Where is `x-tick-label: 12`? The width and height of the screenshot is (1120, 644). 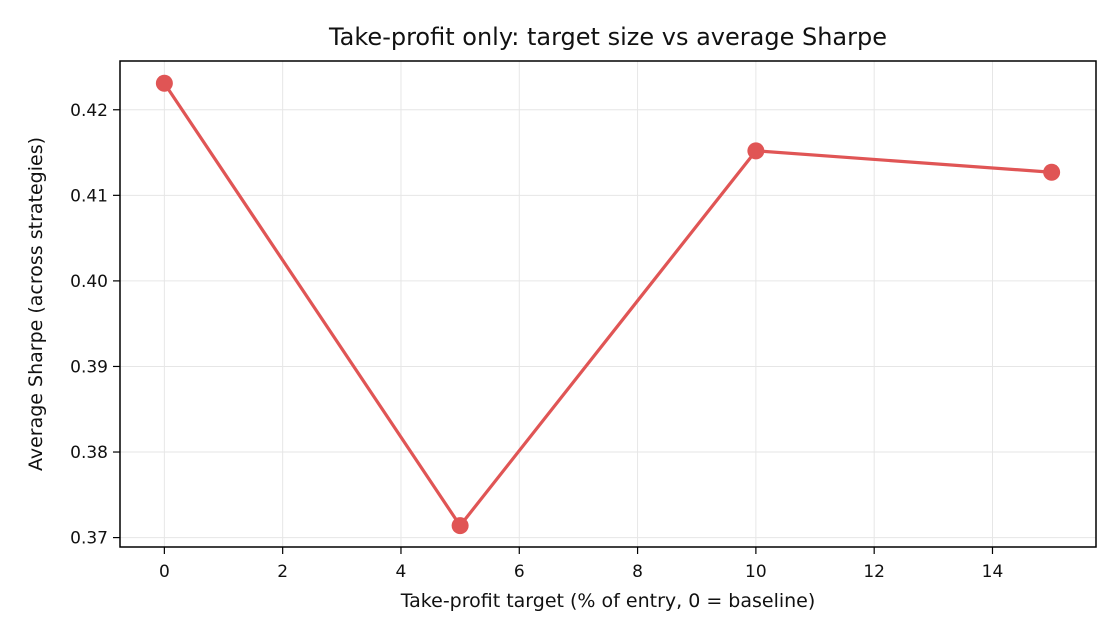
x-tick-label: 12 is located at coordinates (874, 572).